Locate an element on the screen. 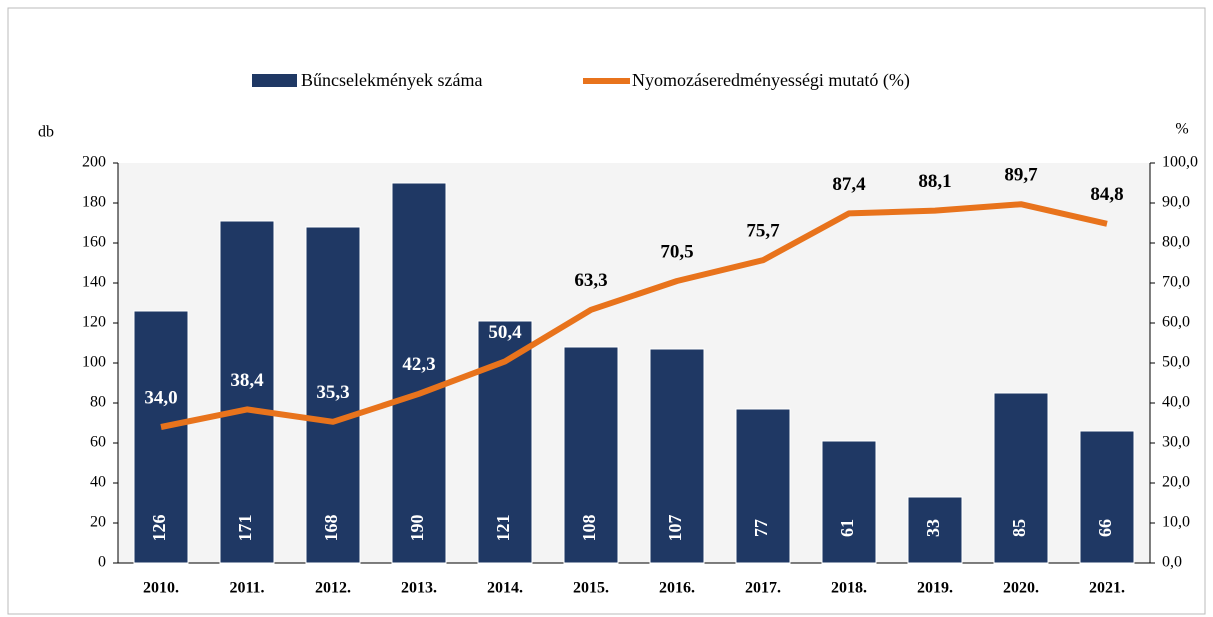  bar-value-label: 121 is located at coordinates (503, 528).